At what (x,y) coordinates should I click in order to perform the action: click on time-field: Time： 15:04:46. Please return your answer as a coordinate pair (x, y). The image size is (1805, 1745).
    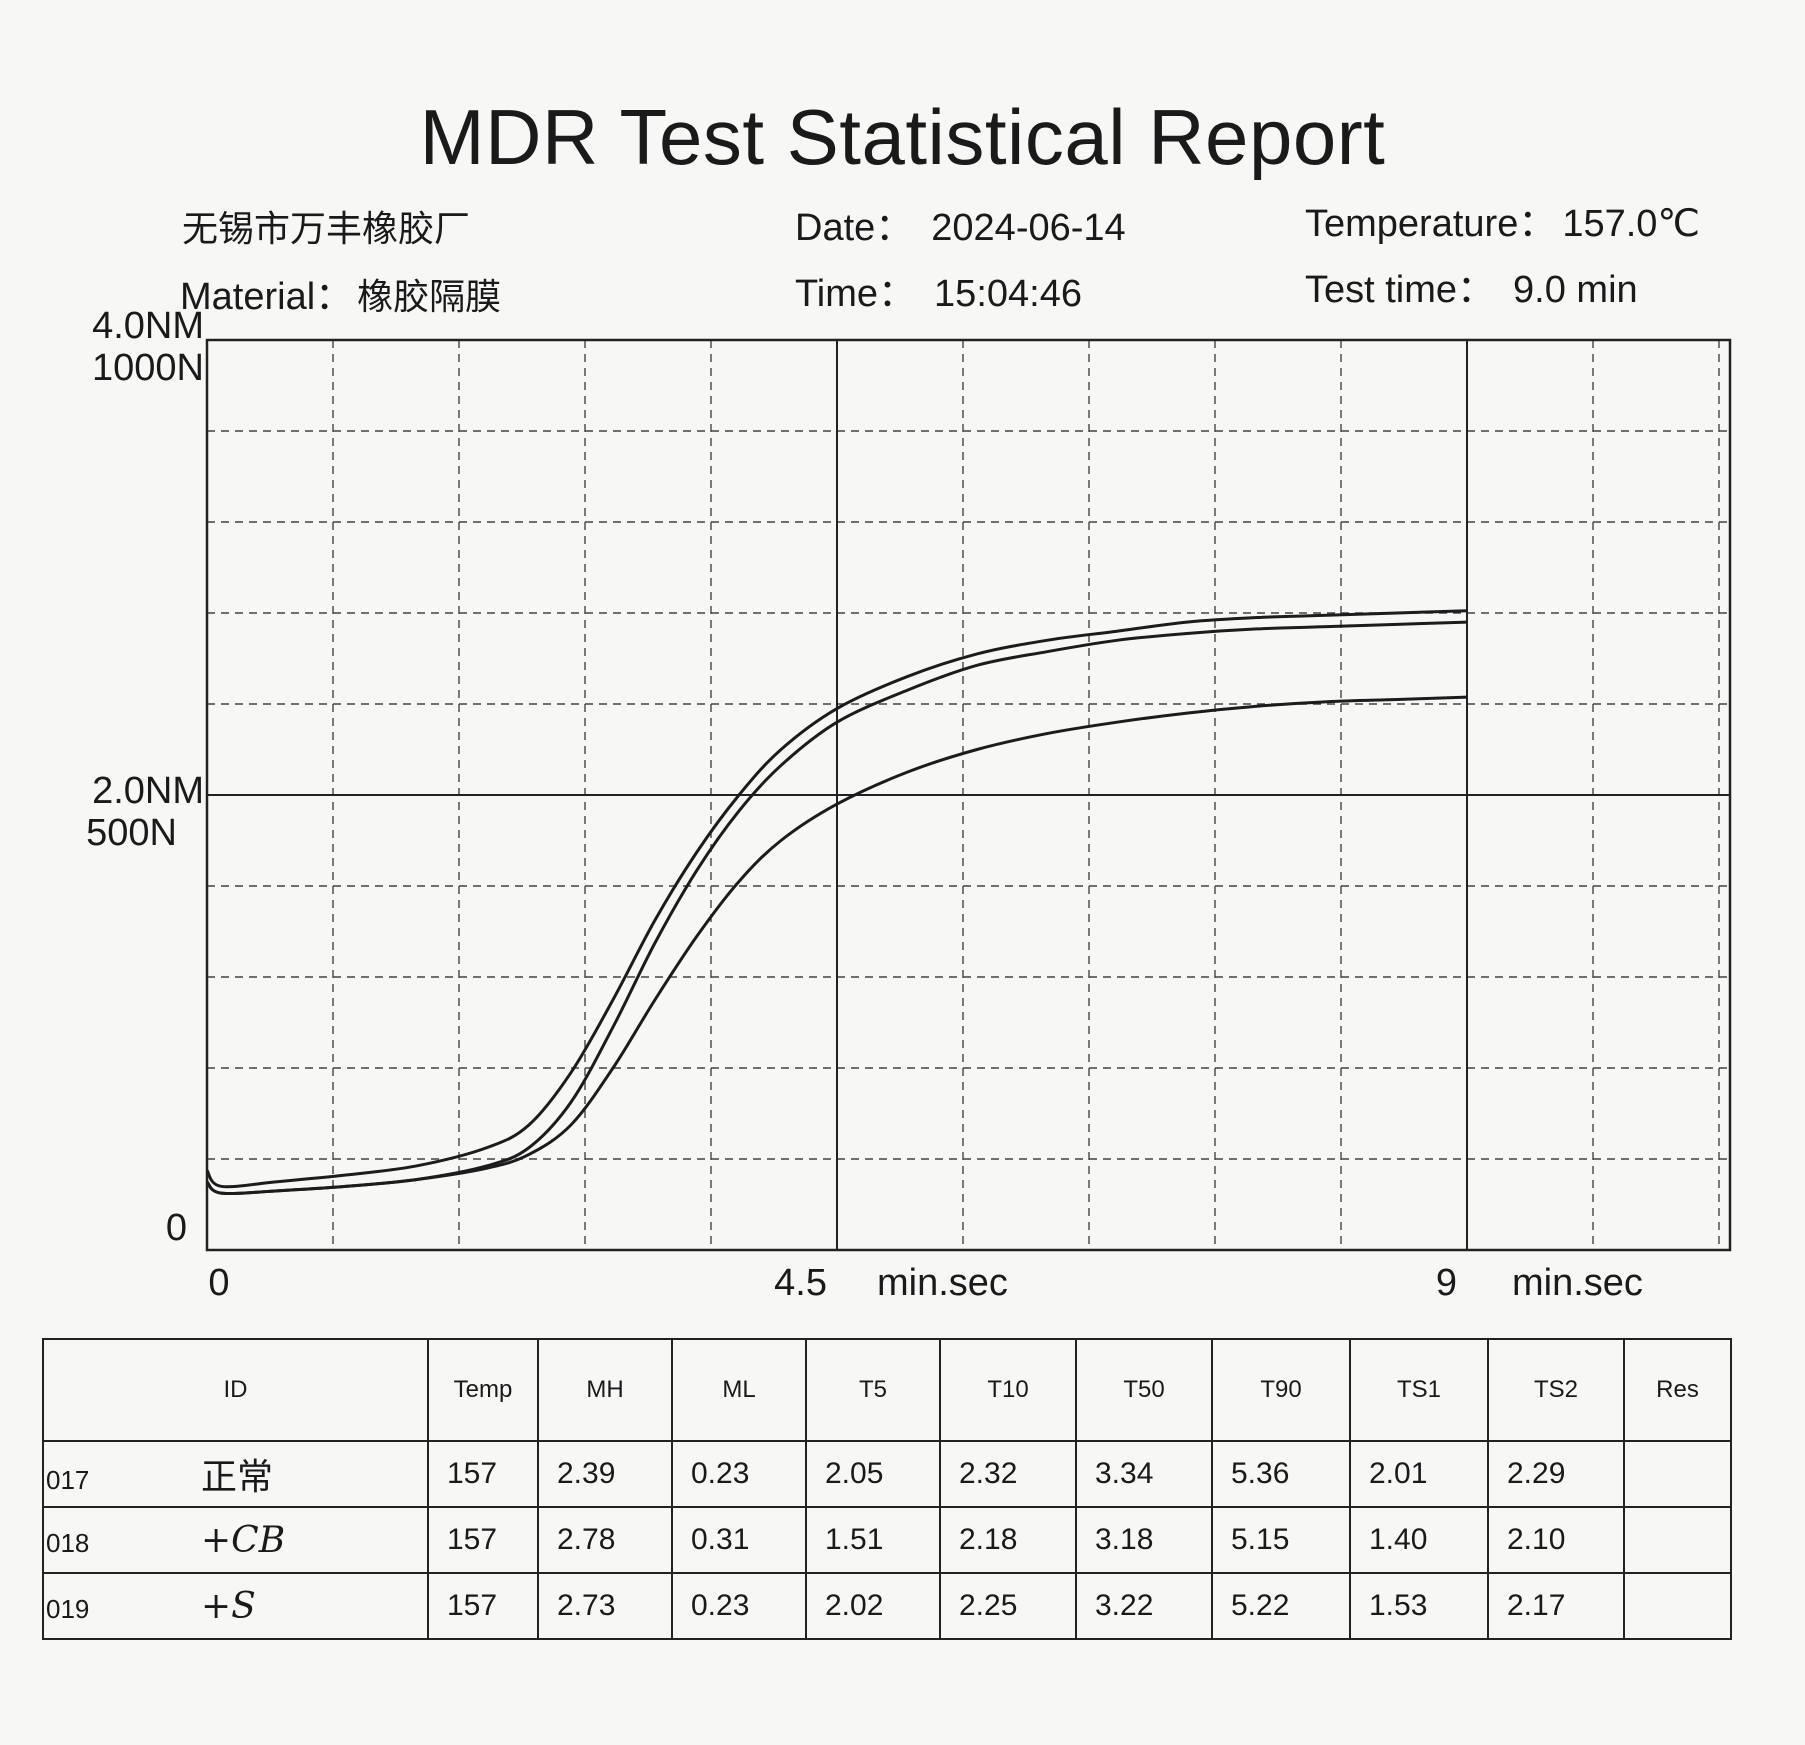
    Looking at the image, I should click on (938, 289).